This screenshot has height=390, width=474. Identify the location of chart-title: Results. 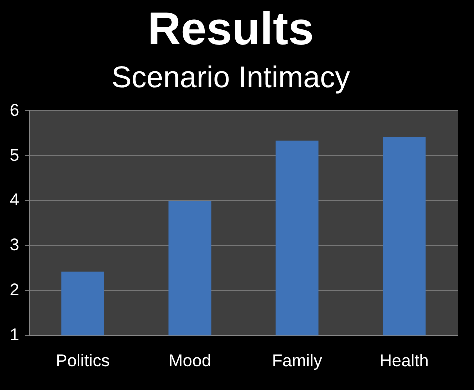
(231, 28).